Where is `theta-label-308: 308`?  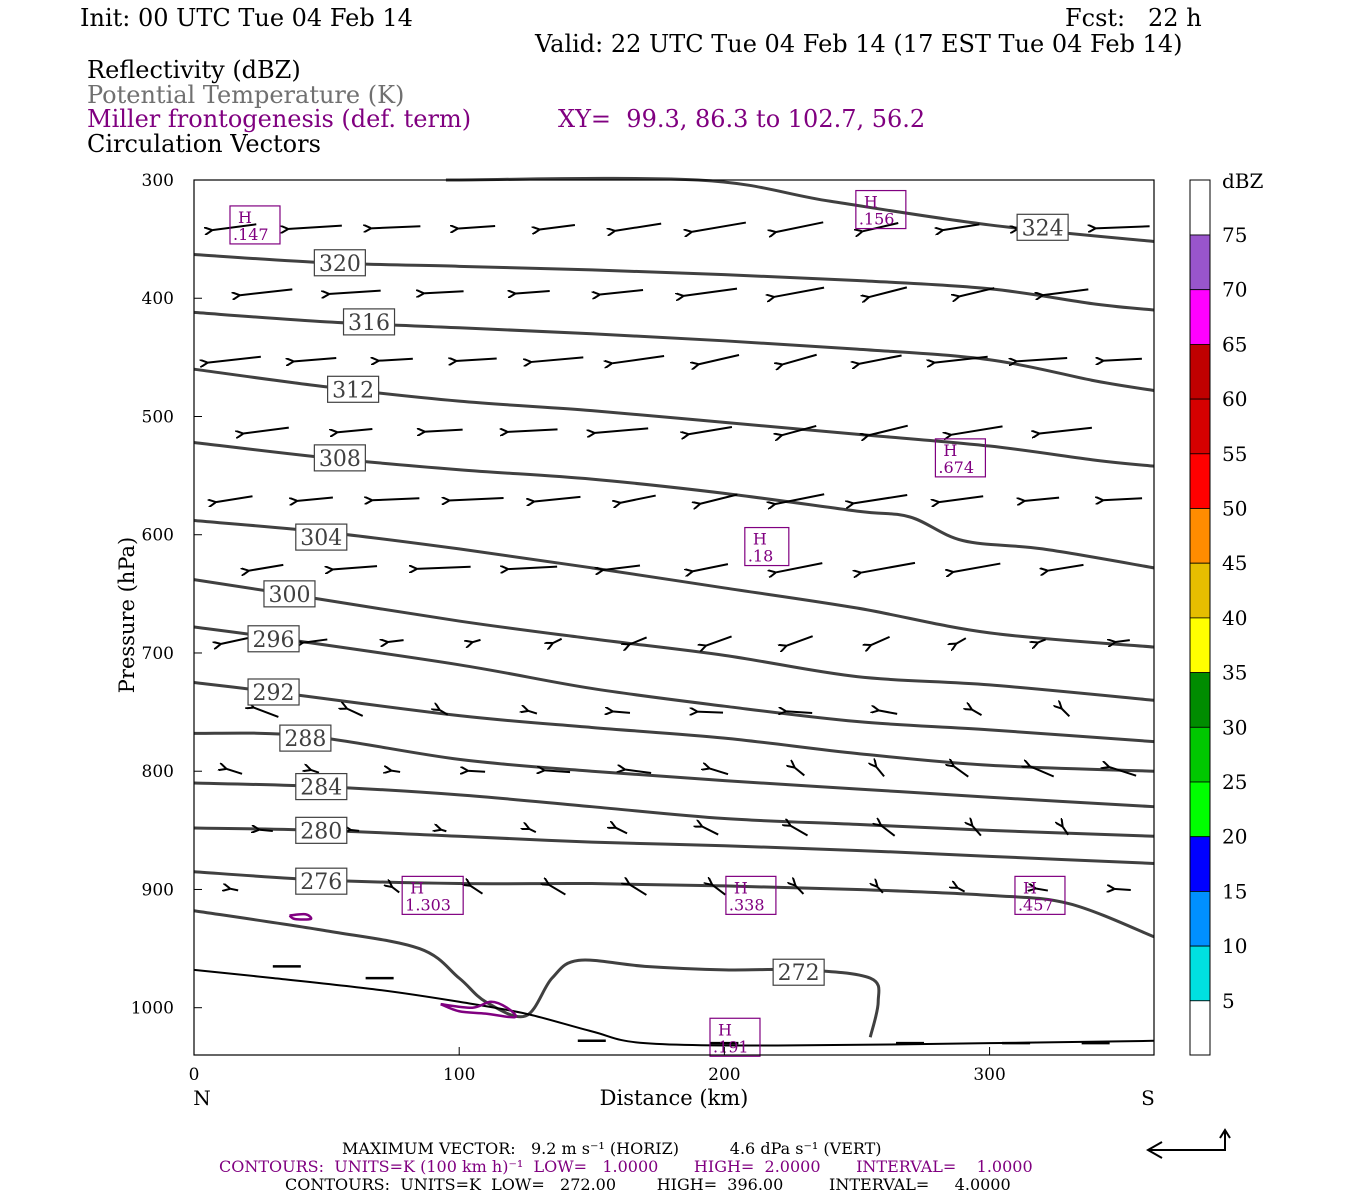 theta-label-308: 308 is located at coordinates (339, 458).